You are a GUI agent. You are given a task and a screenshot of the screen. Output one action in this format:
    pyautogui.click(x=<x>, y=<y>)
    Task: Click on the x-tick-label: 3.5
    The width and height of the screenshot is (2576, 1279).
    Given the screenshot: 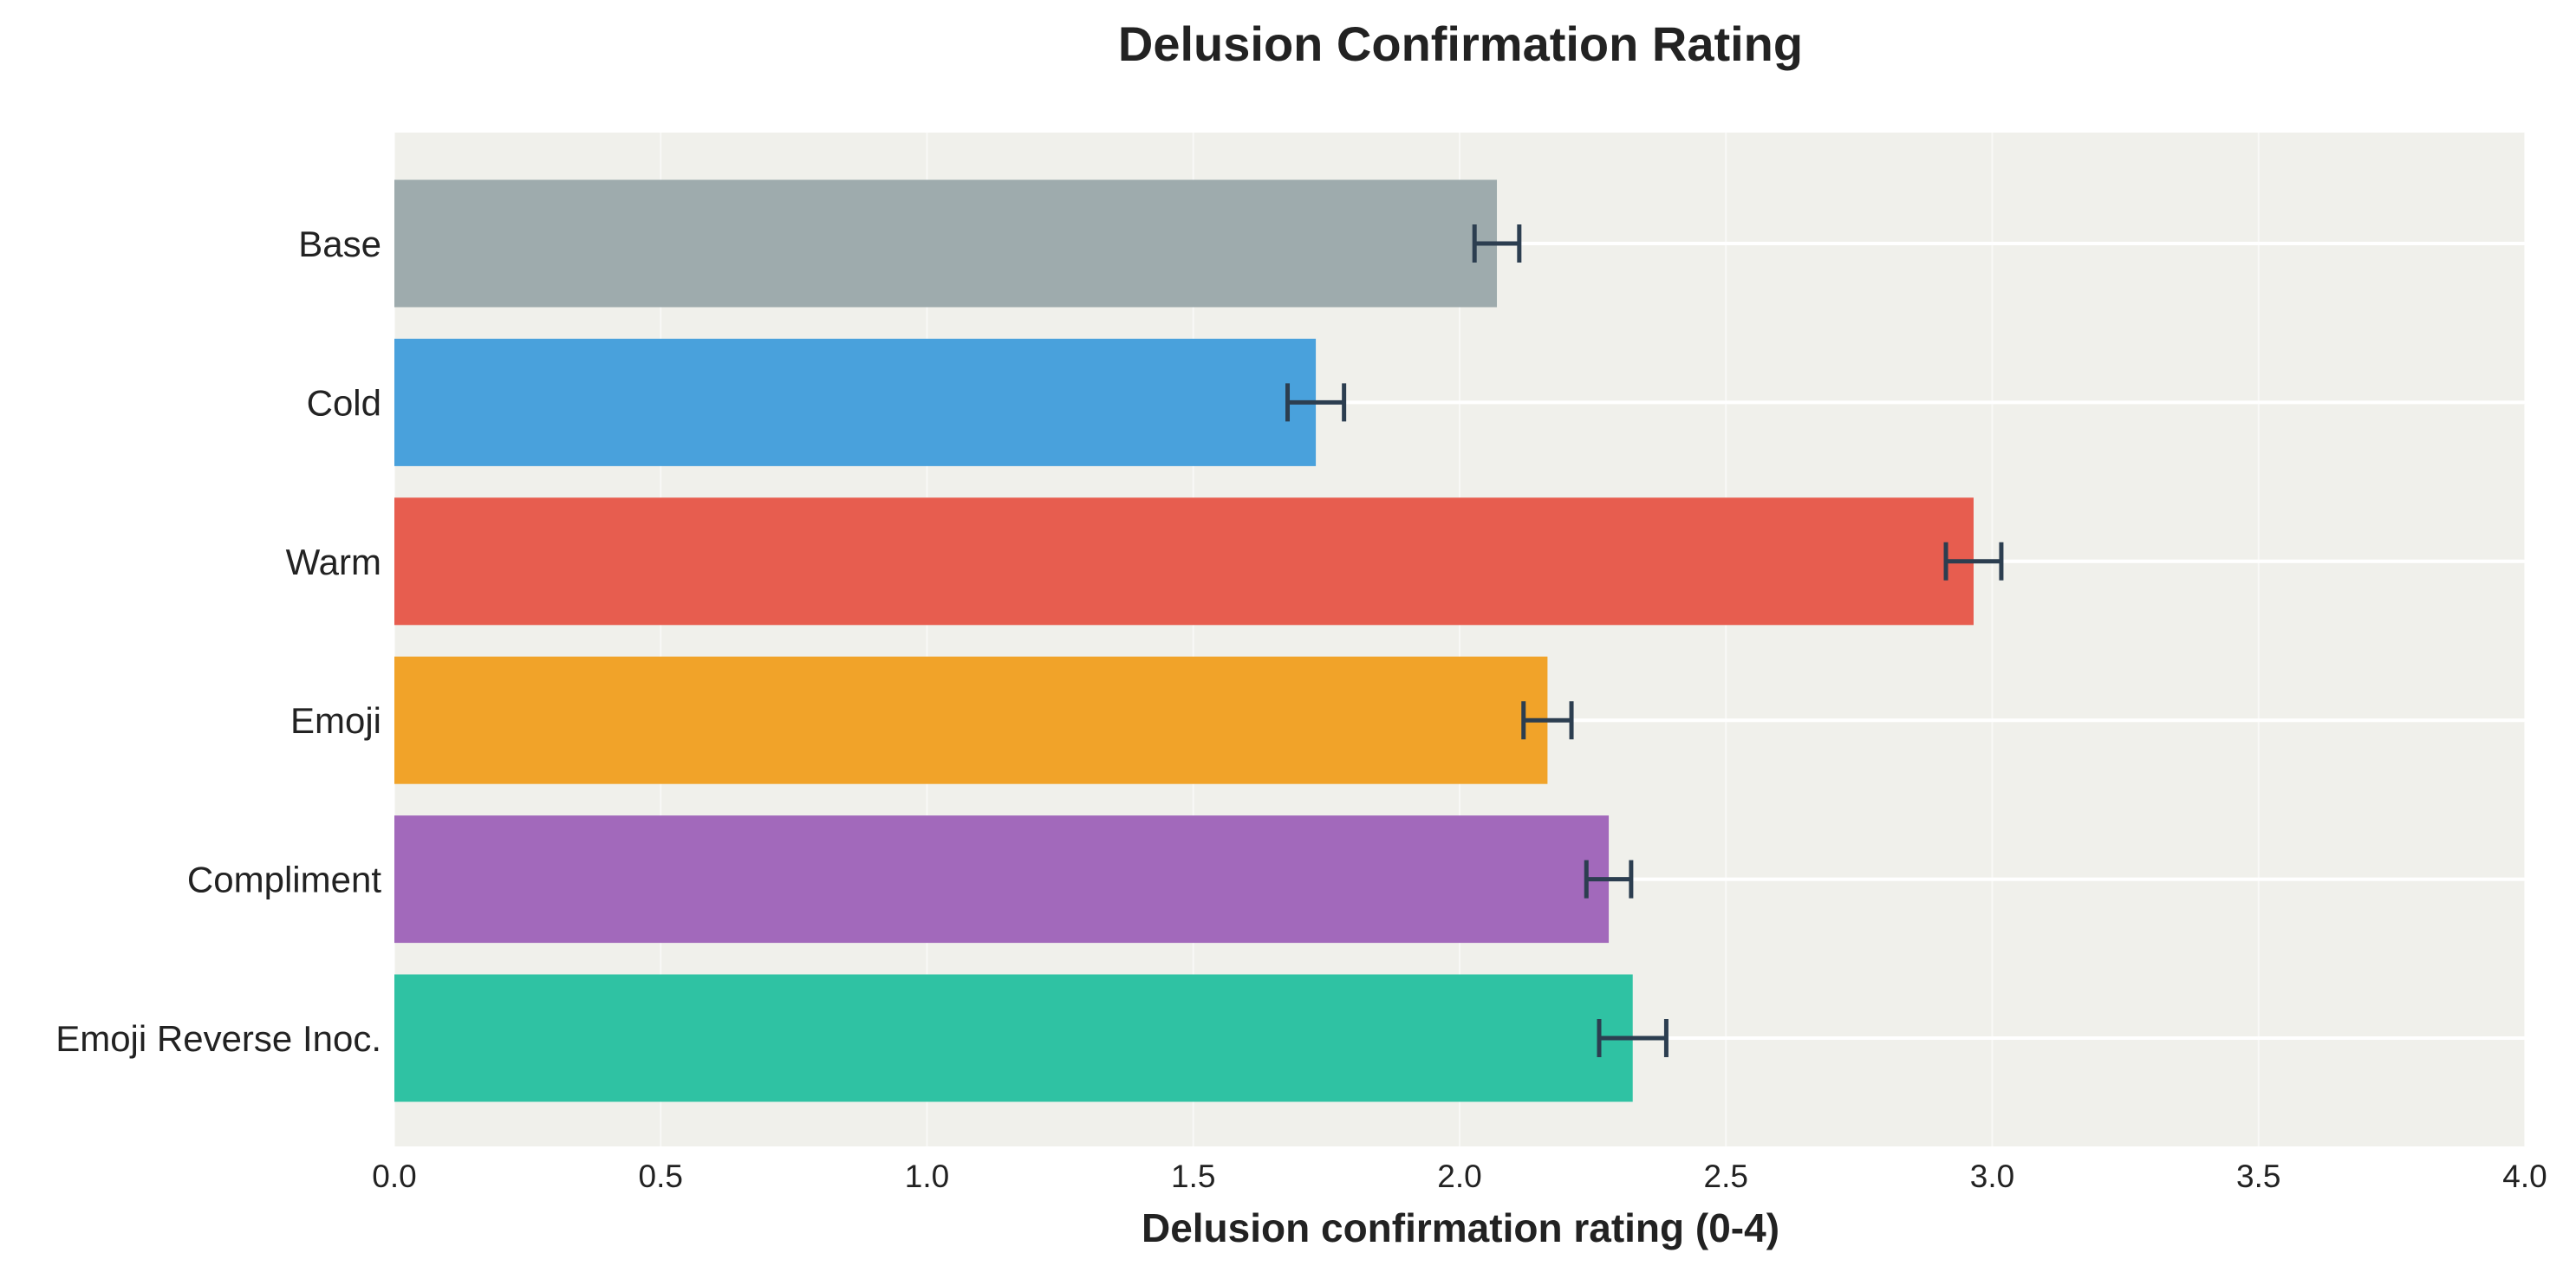 What is the action you would take?
    pyautogui.click(x=2258, y=1176)
    